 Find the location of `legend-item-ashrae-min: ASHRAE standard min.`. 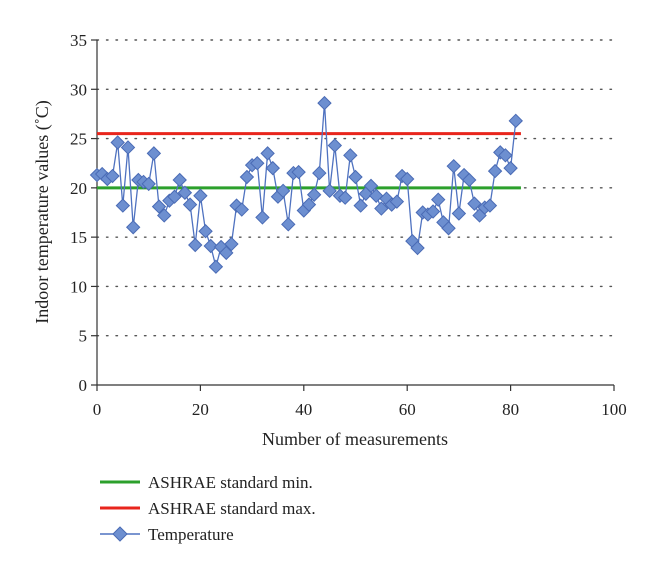

legend-item-ashrae-min: ASHRAE standard min. is located at coordinates (206, 482).